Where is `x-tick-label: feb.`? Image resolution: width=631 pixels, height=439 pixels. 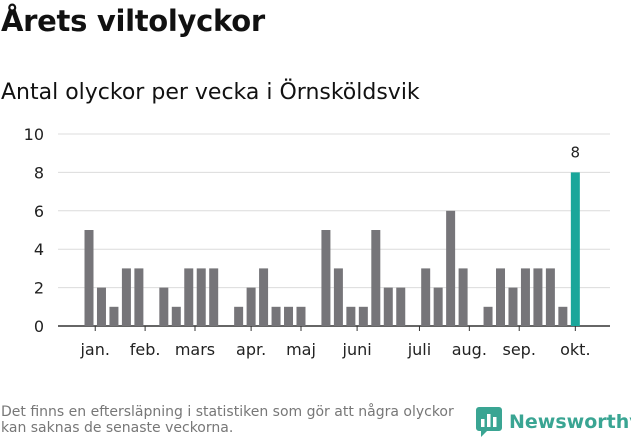 x-tick-label: feb. is located at coordinates (145, 349).